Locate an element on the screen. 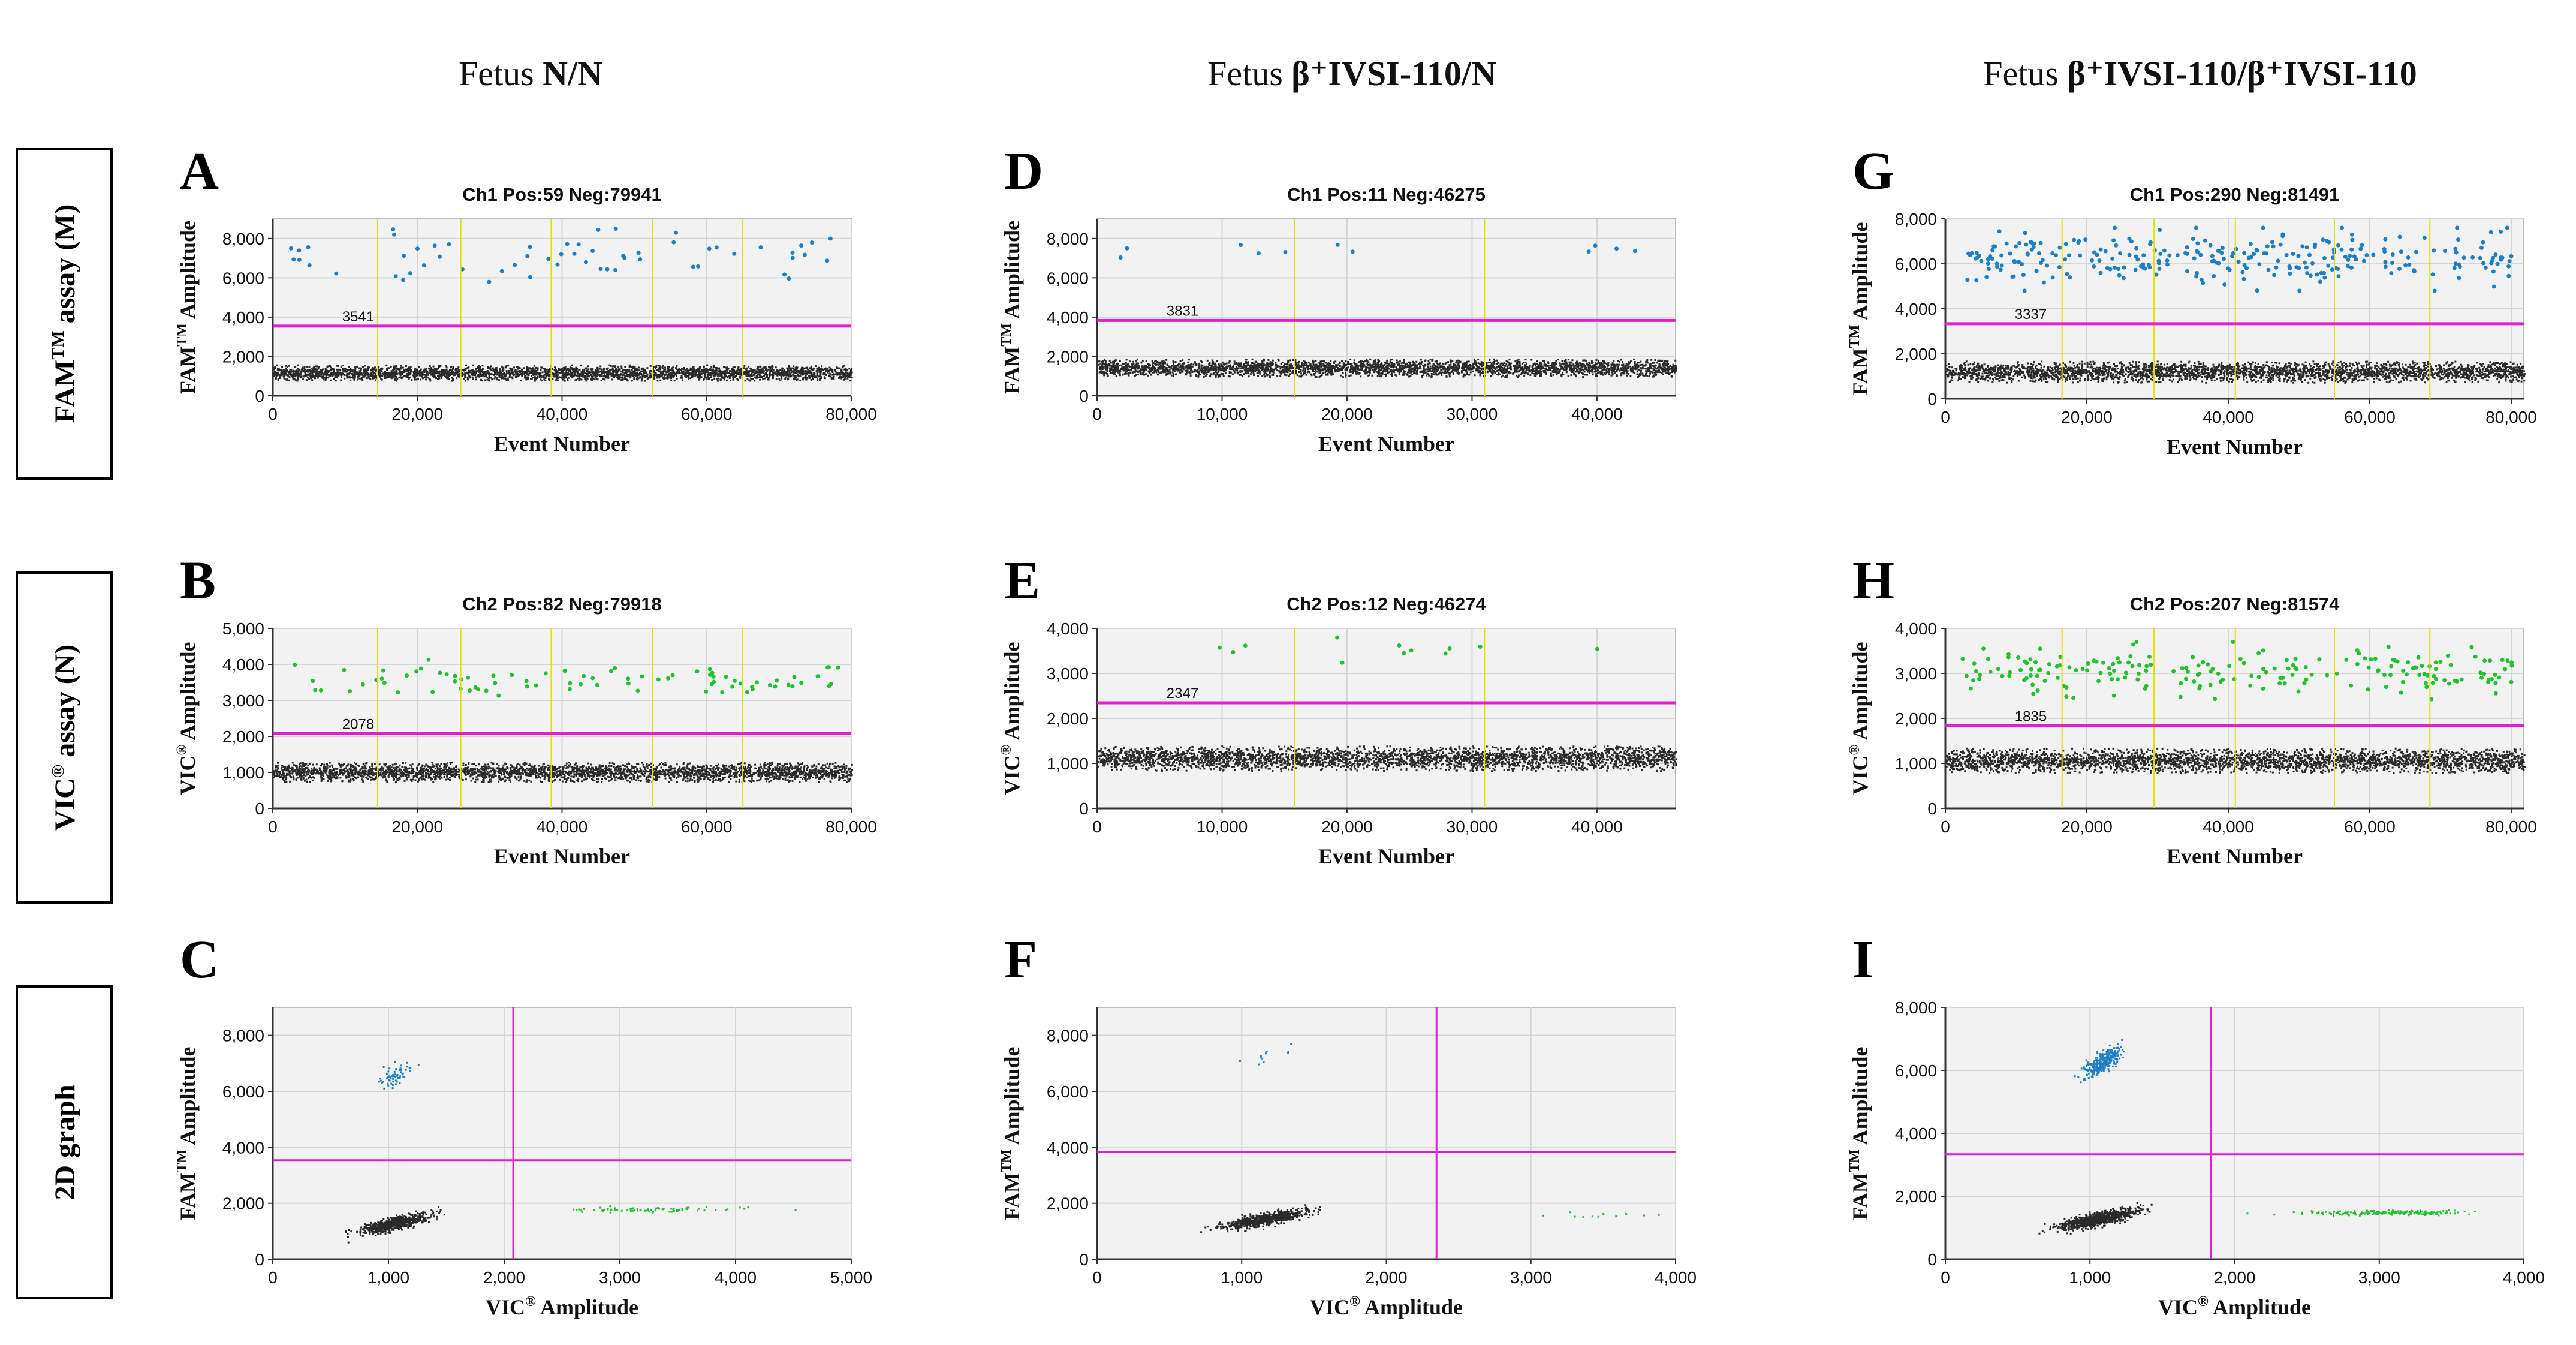  x-tick-label: 60,000 is located at coordinates (707, 826).